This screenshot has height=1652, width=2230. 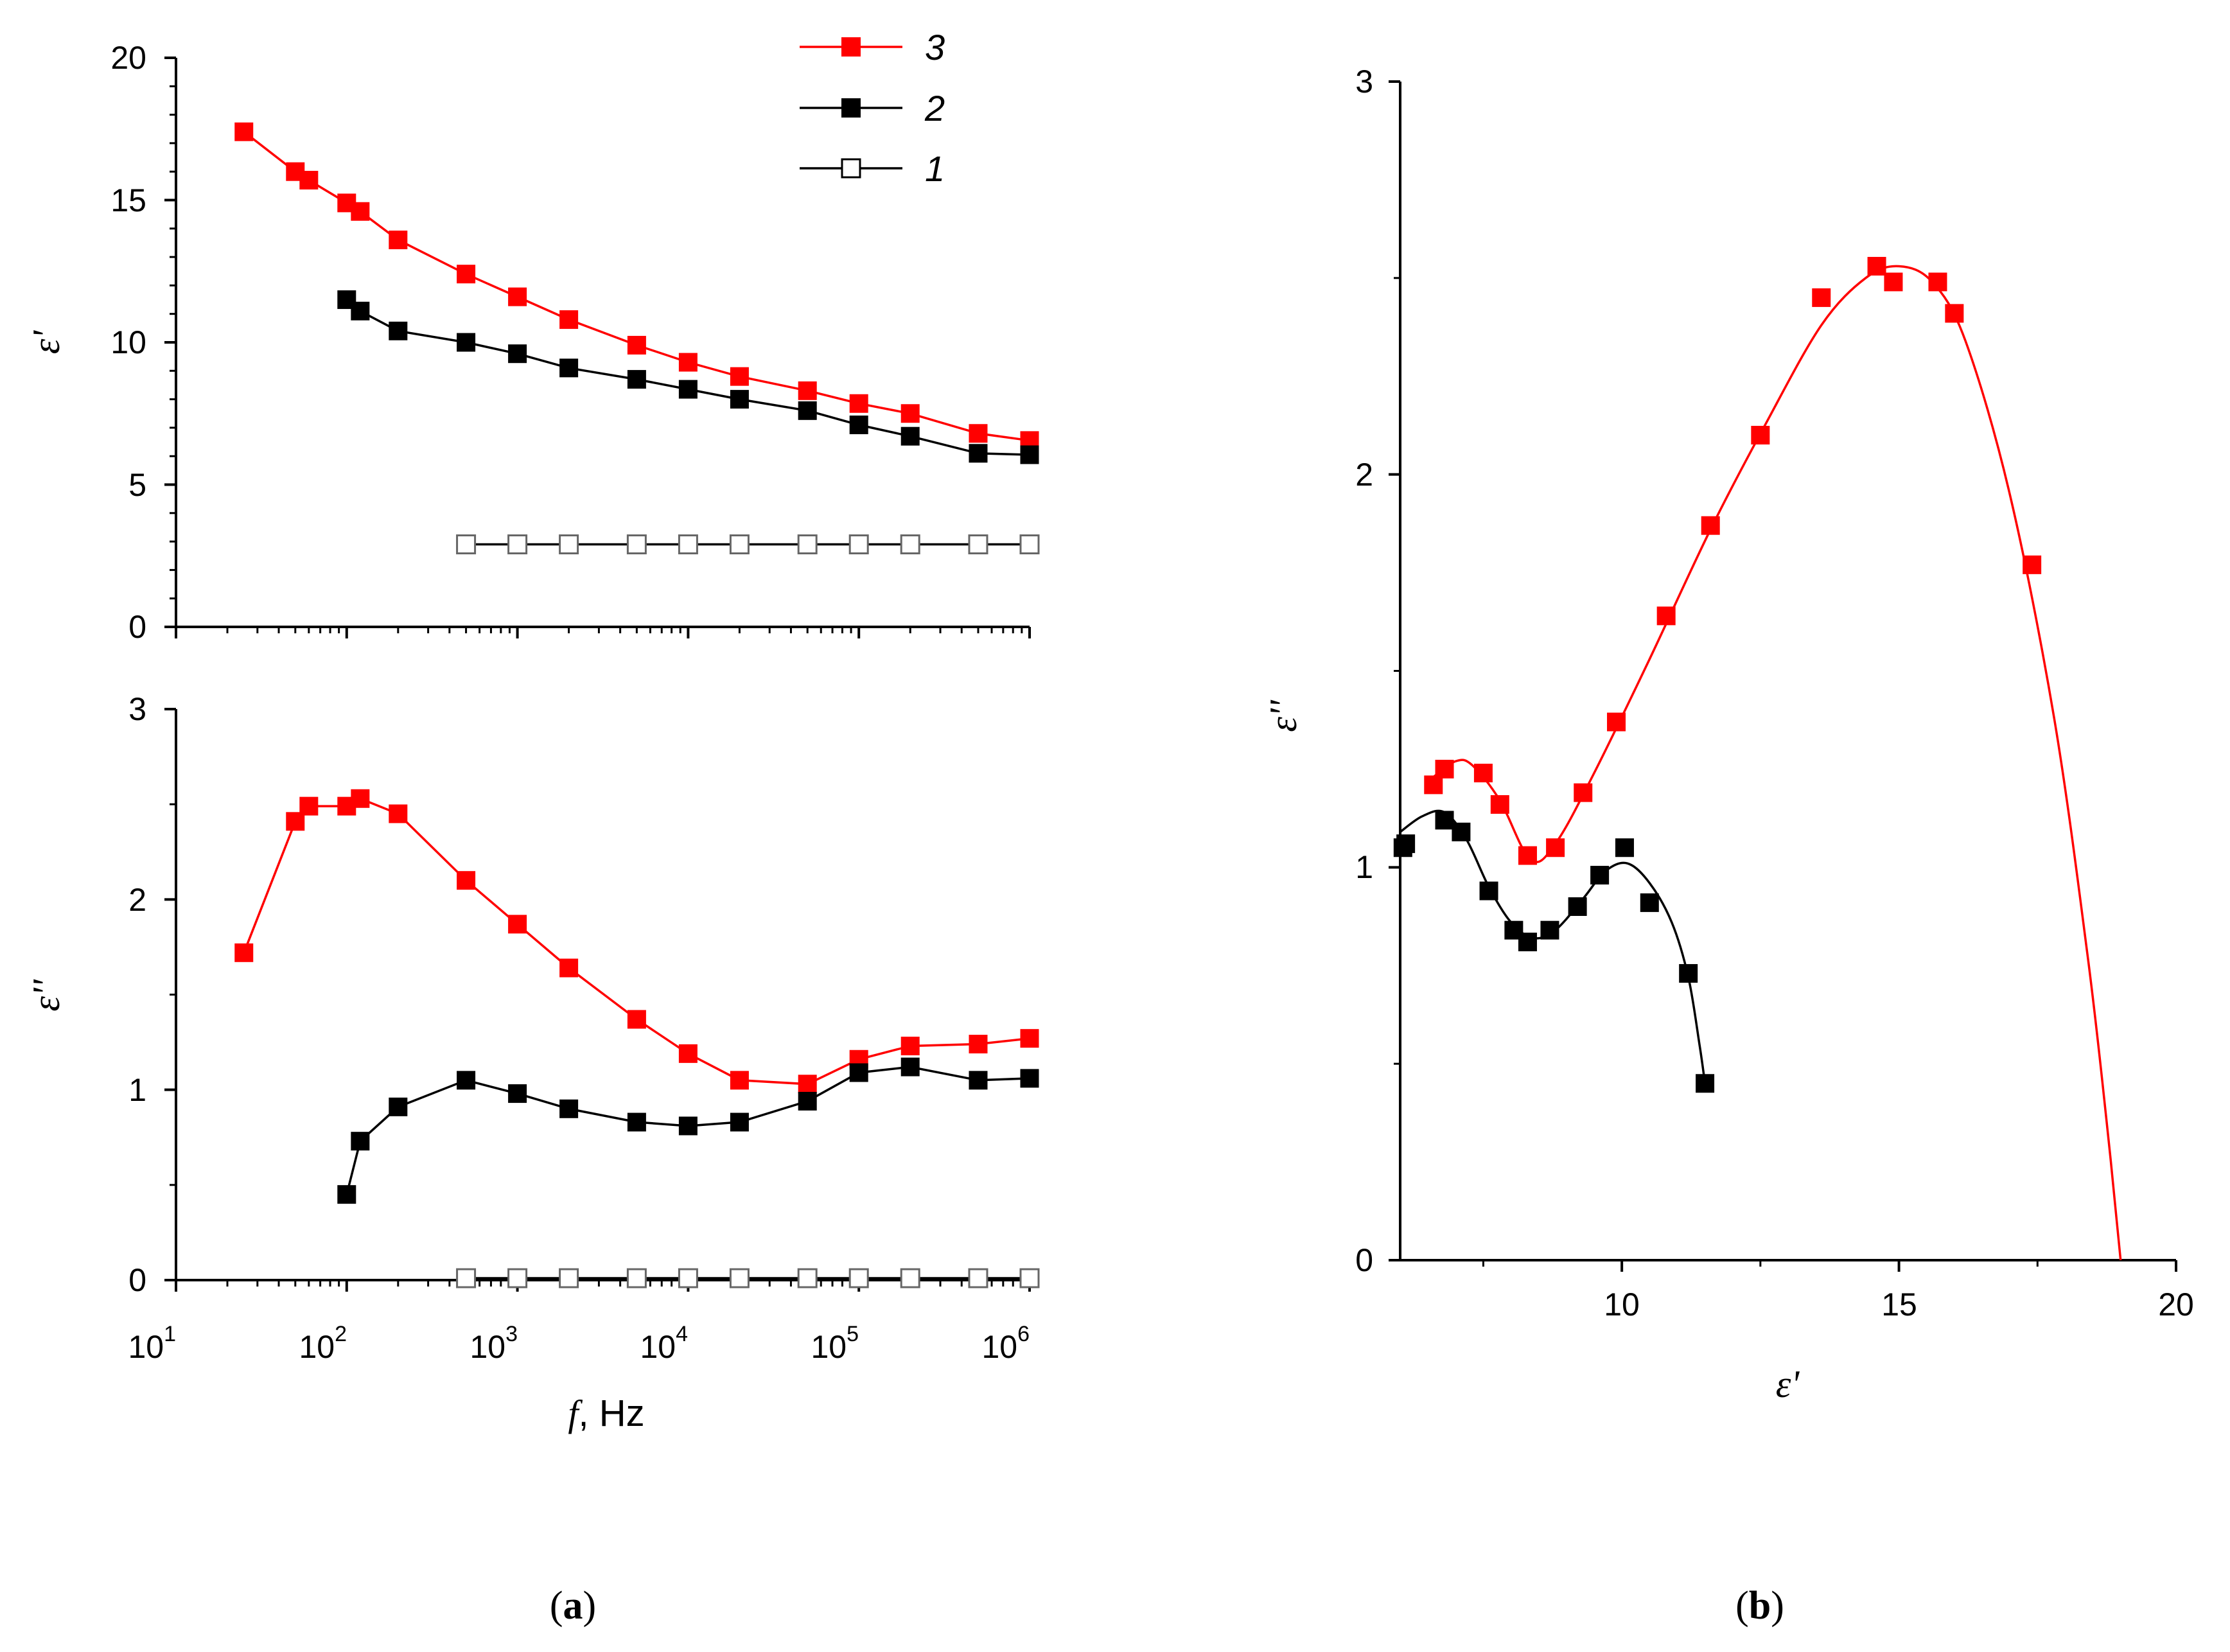 I want to click on b-ytick-label: 0, so click(x=1364, y=1260).